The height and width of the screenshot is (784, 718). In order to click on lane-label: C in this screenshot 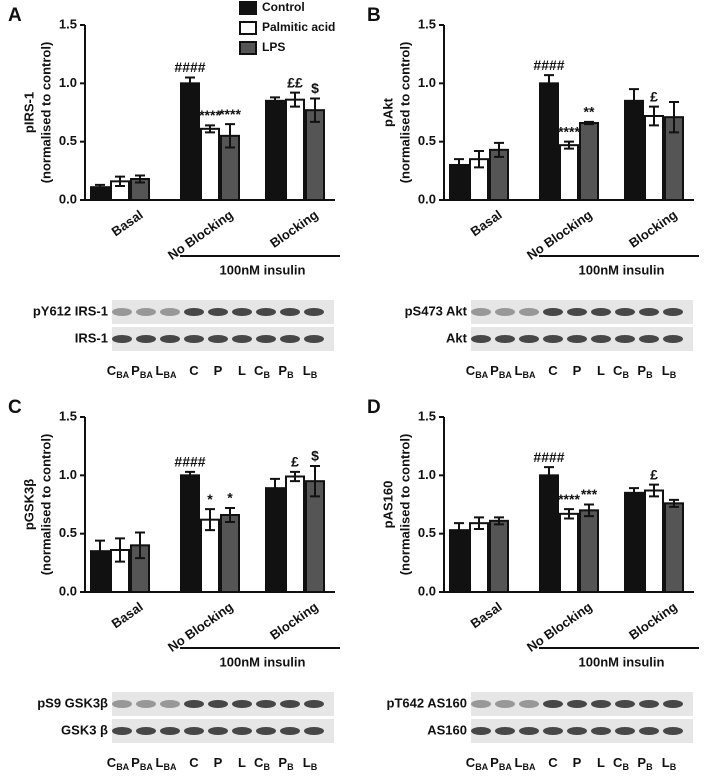, I will do `click(553, 762)`.